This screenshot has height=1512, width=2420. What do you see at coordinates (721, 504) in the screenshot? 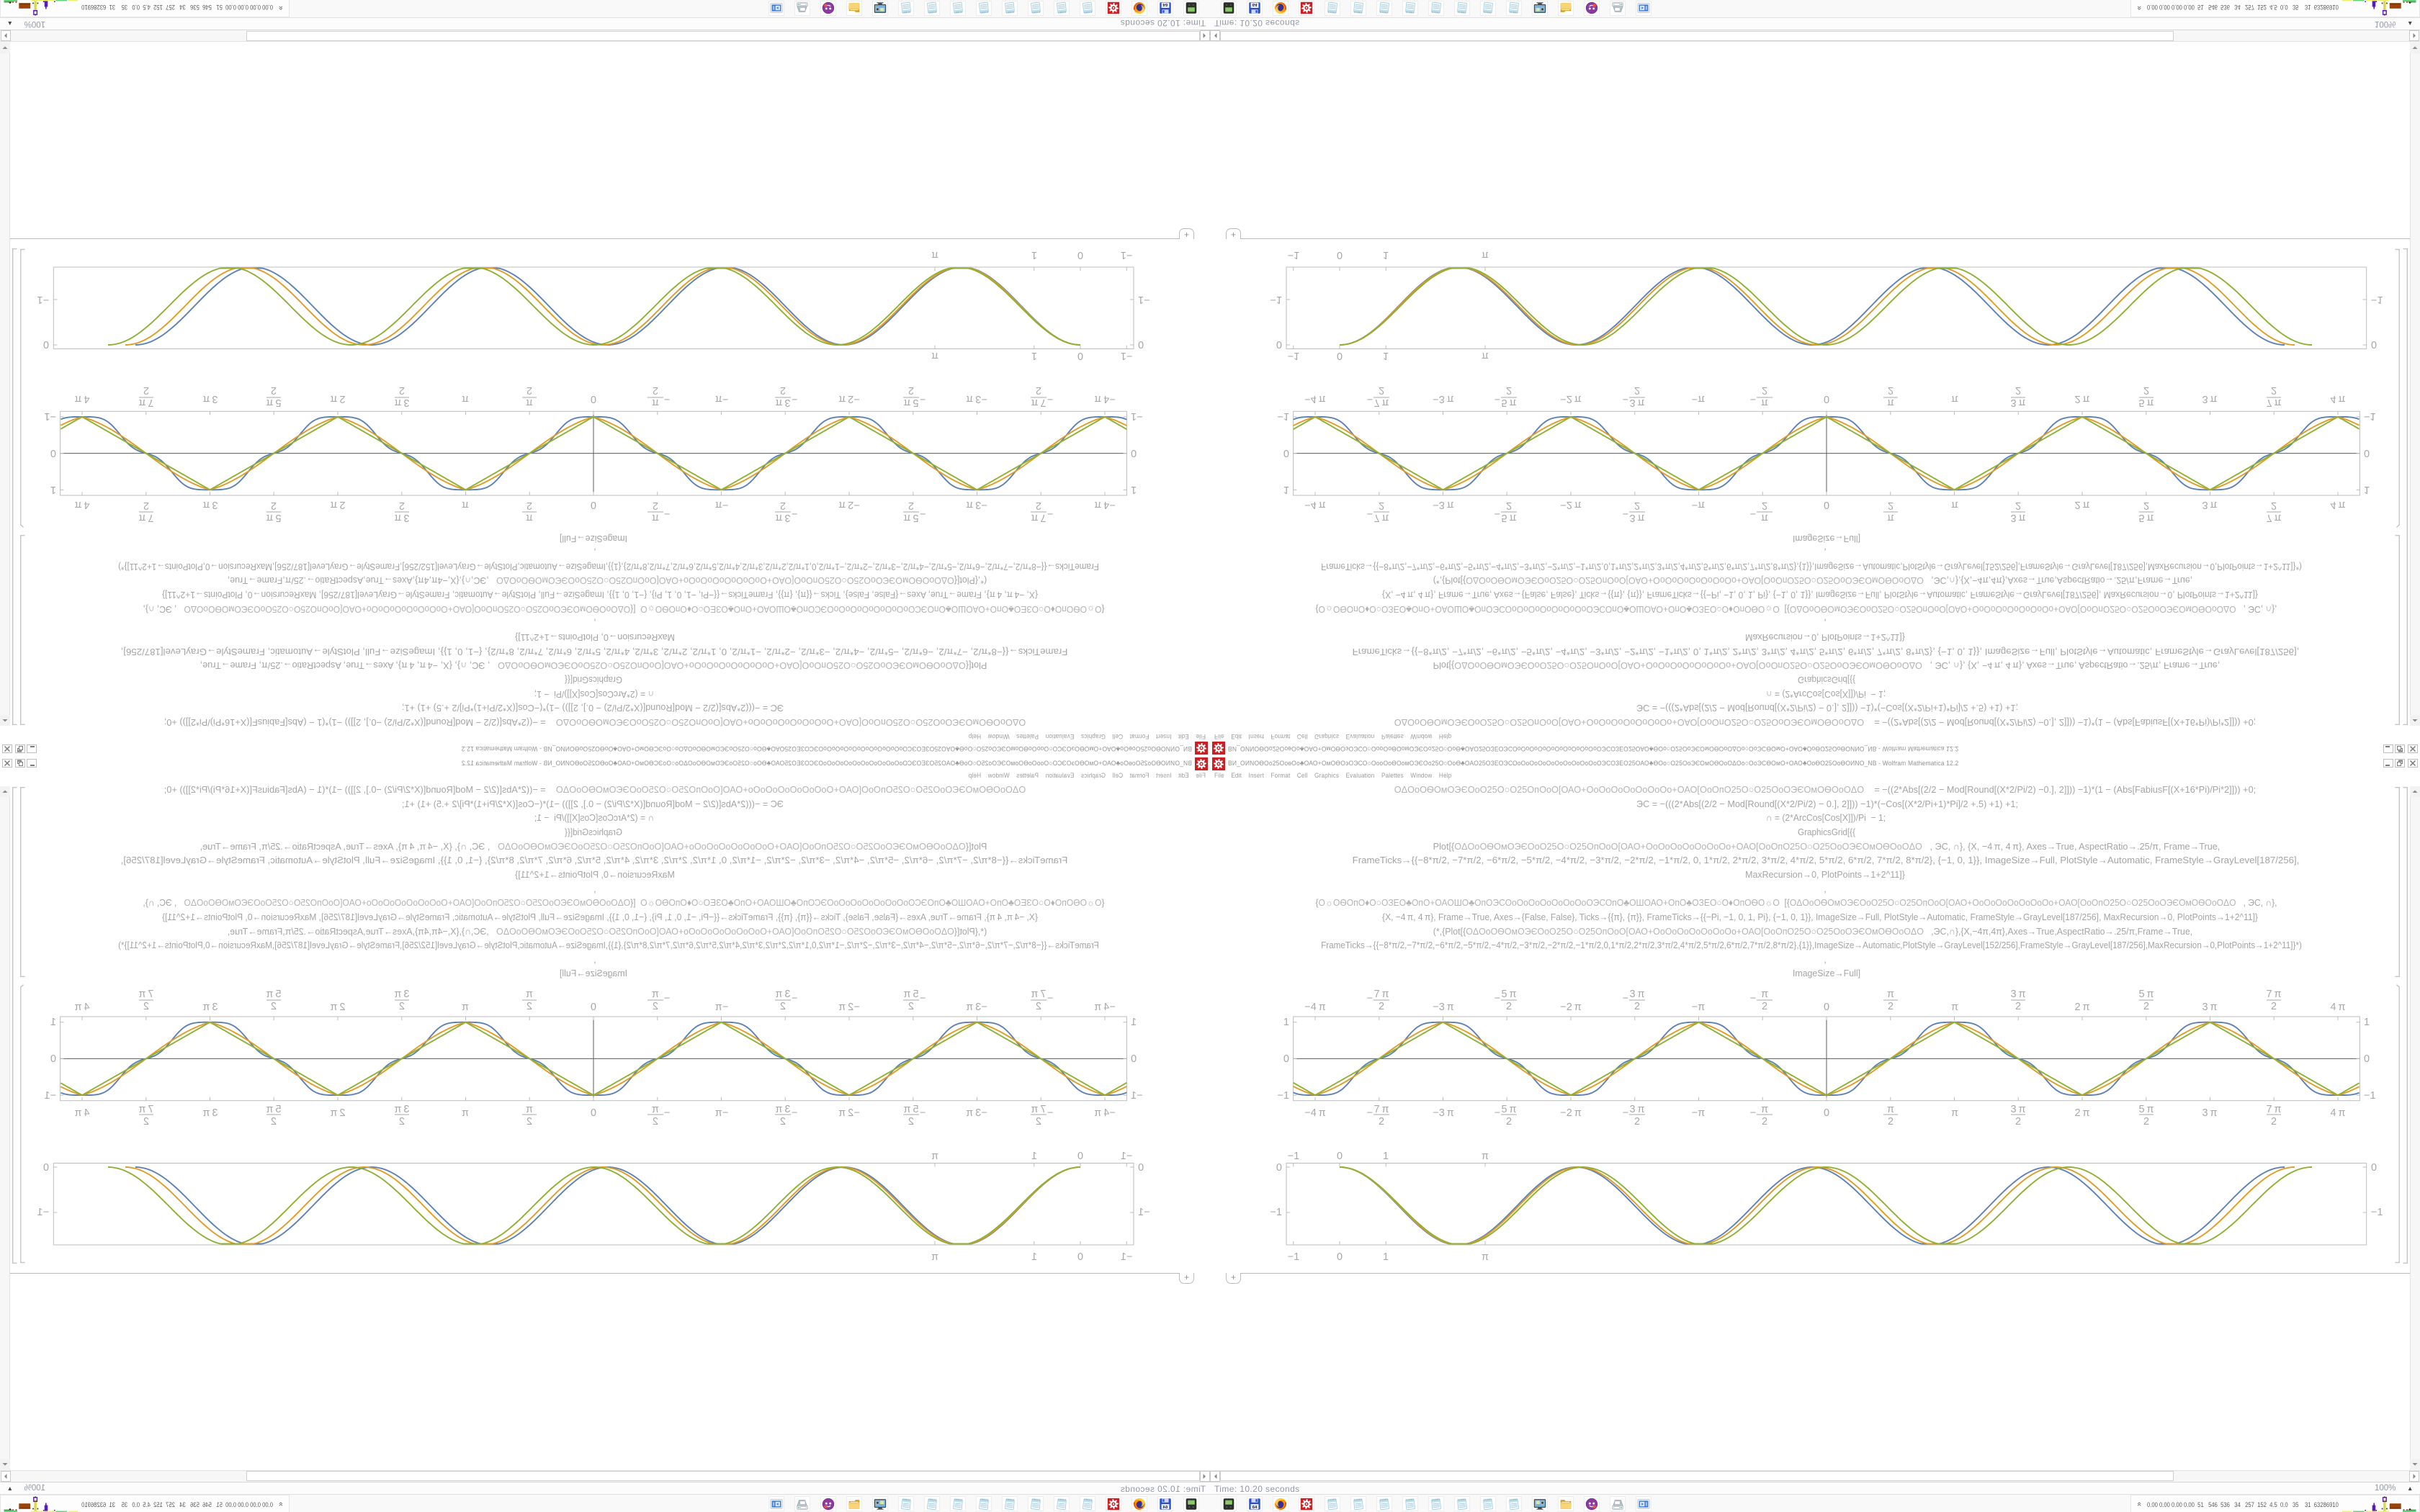
I see `svg-text: −π` at bounding box center [721, 504].